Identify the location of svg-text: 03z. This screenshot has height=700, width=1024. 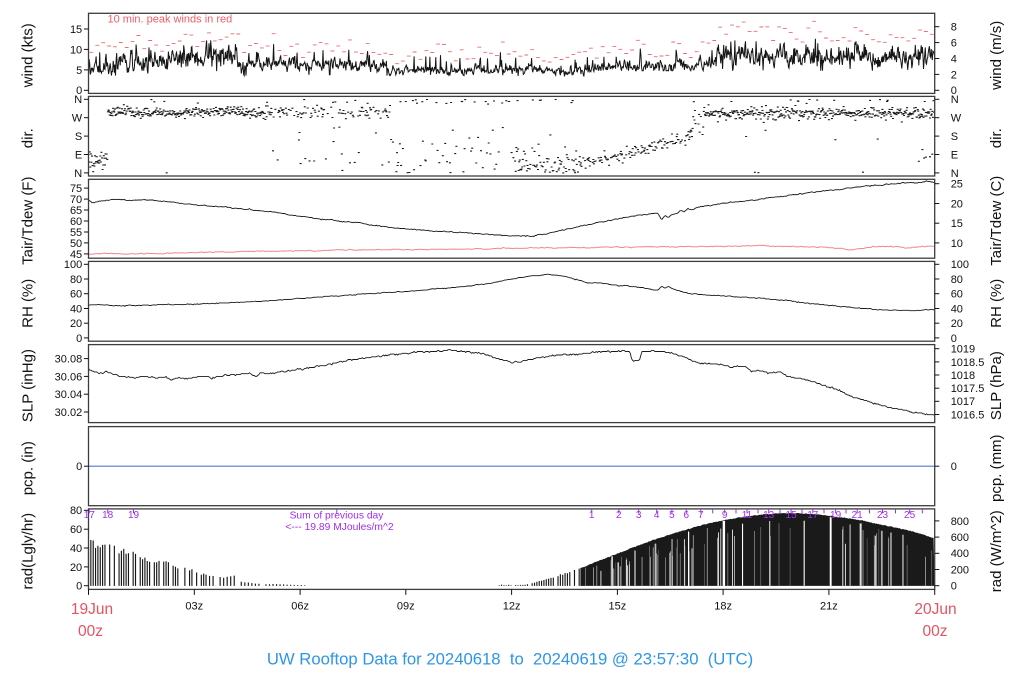
(194, 607).